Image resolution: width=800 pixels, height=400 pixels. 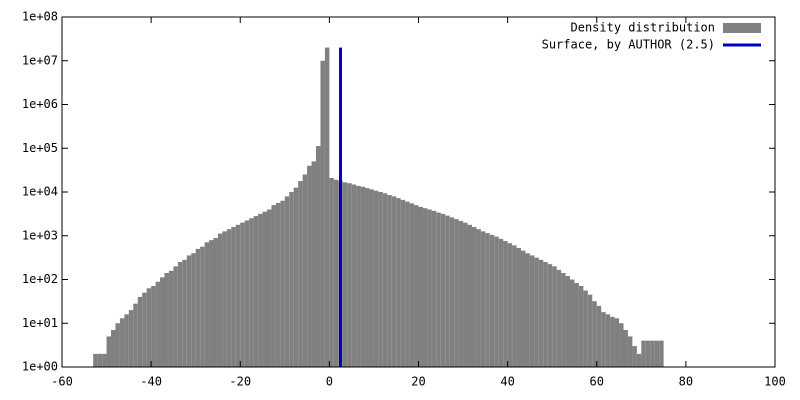 I want to click on x-tick-label: 0, so click(x=329, y=382).